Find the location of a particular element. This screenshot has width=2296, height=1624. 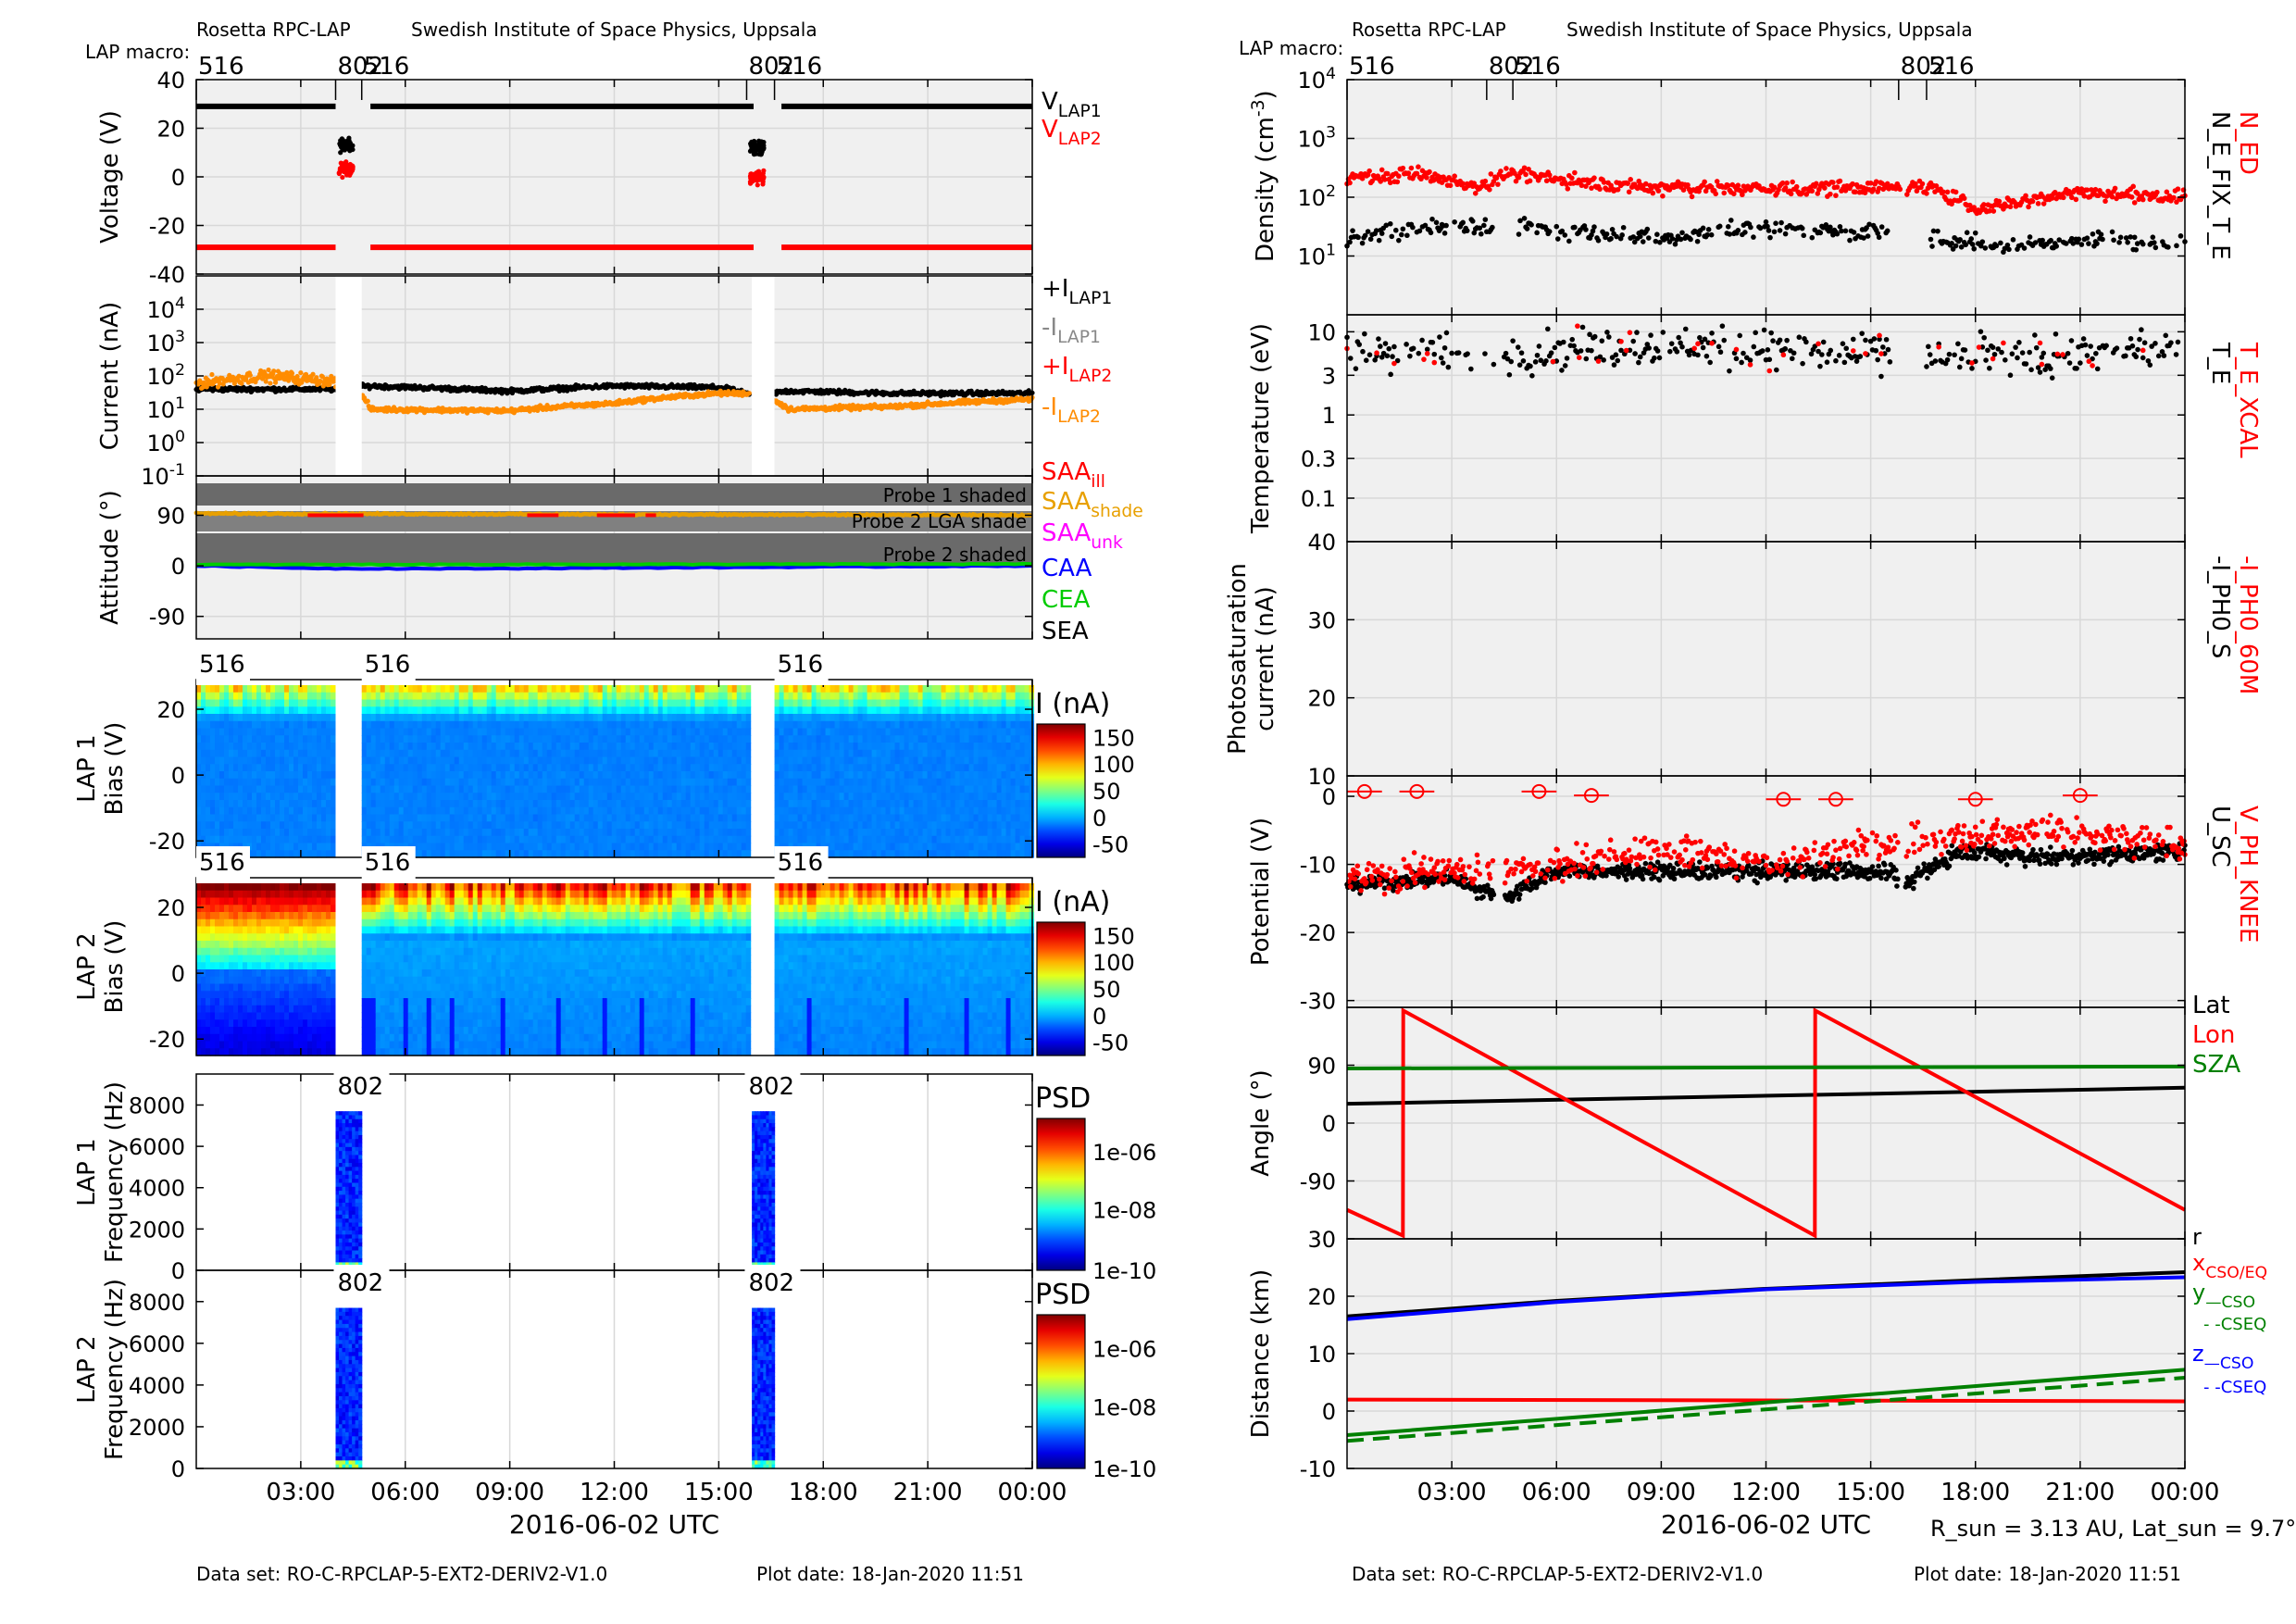

heatmap-lap1_sweep is located at coordinates (266, 771).